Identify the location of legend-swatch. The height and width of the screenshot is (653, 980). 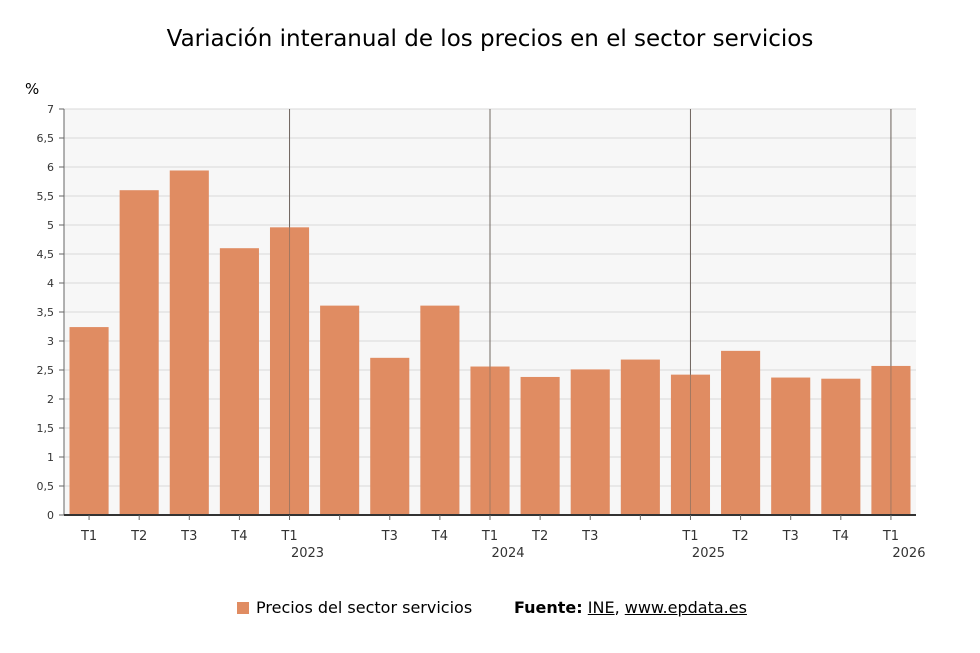
(243, 607).